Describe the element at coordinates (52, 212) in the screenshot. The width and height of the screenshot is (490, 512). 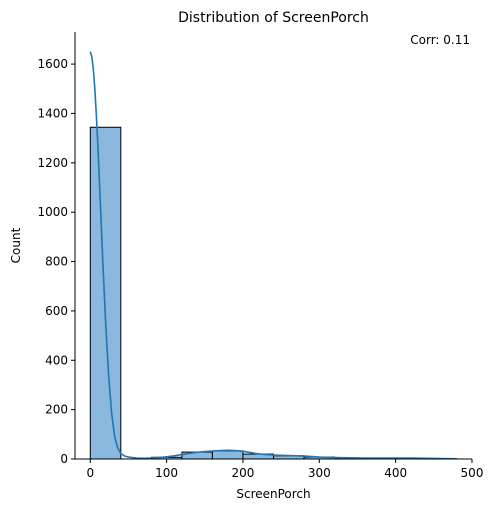
I see `y-tick-label: 1000` at that location.